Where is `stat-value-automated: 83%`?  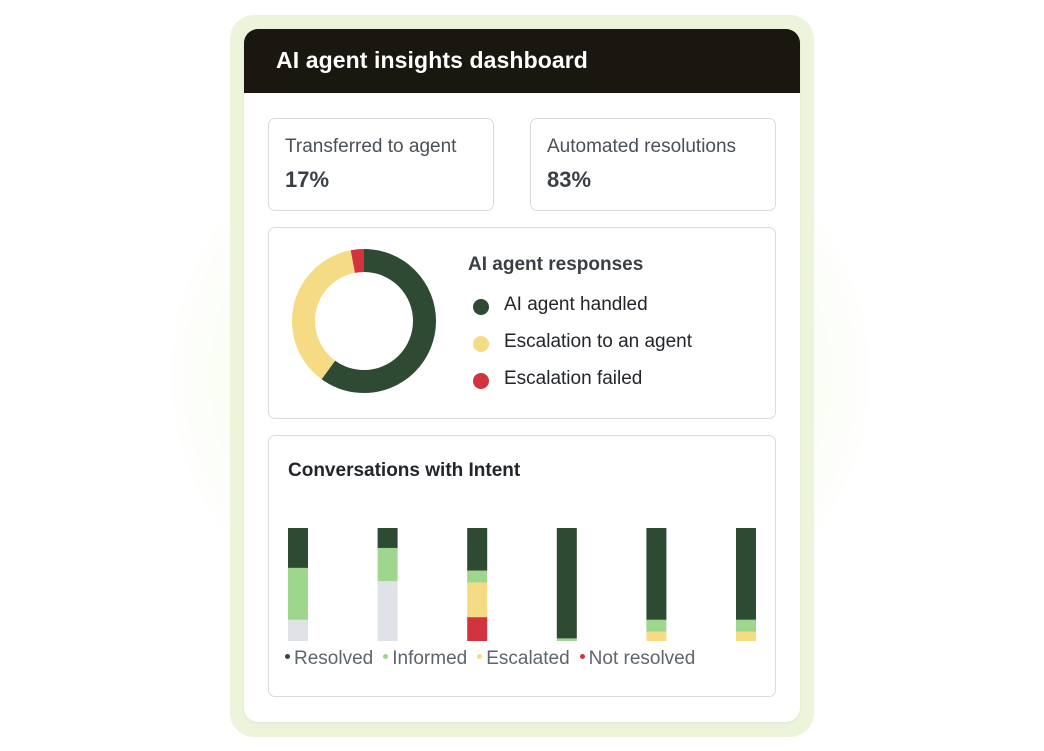
stat-value-automated: 83% is located at coordinates (569, 179).